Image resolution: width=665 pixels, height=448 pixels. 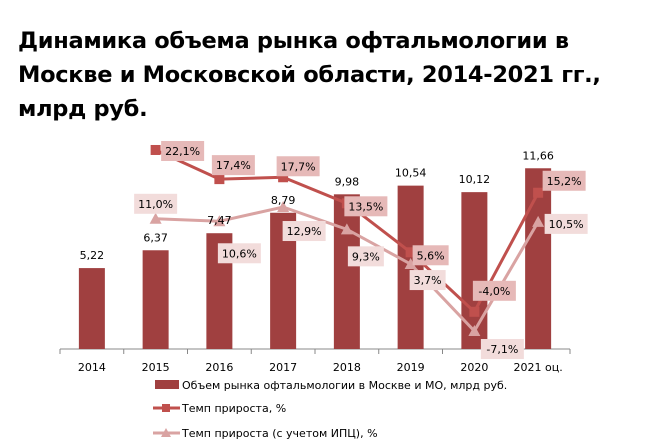 I want to click on x-tick-label: 2014, so click(x=92, y=367).